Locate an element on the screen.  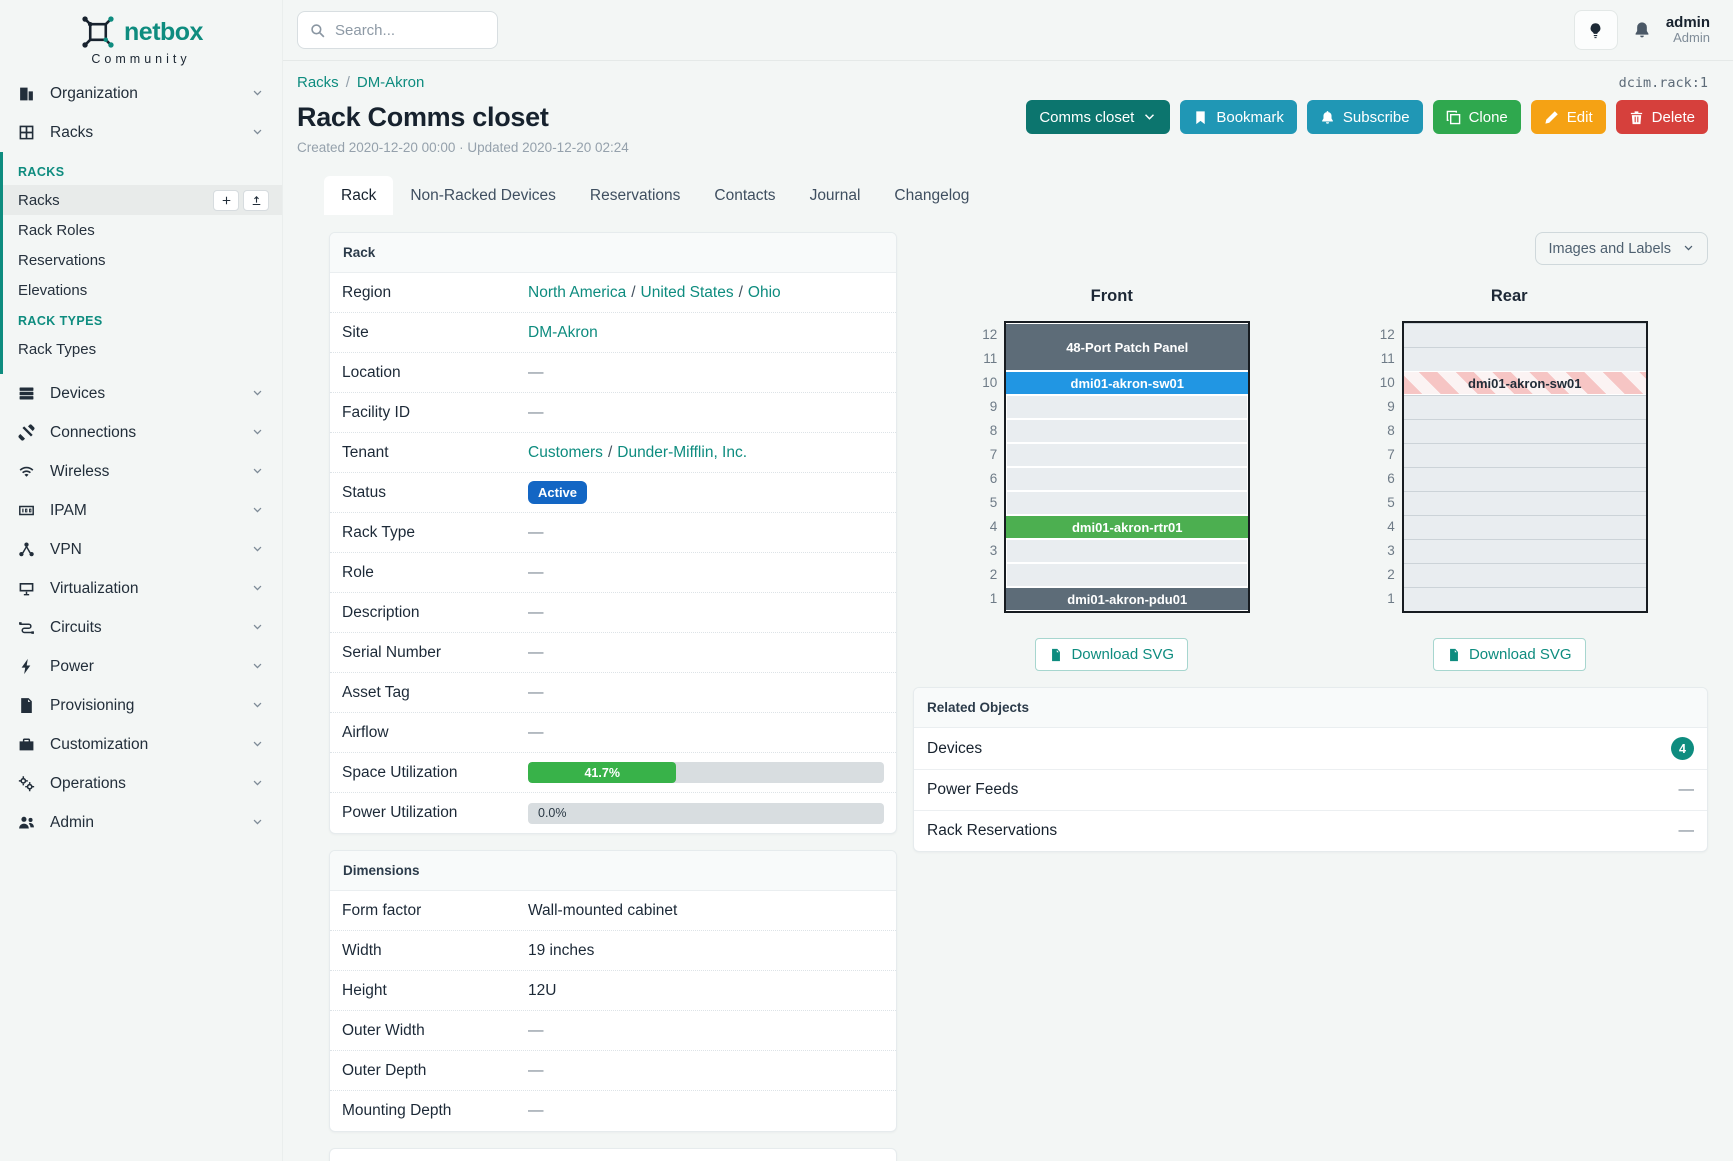
related-row-rack-reservations: Rack Reservations — is located at coordinates (1310, 830).